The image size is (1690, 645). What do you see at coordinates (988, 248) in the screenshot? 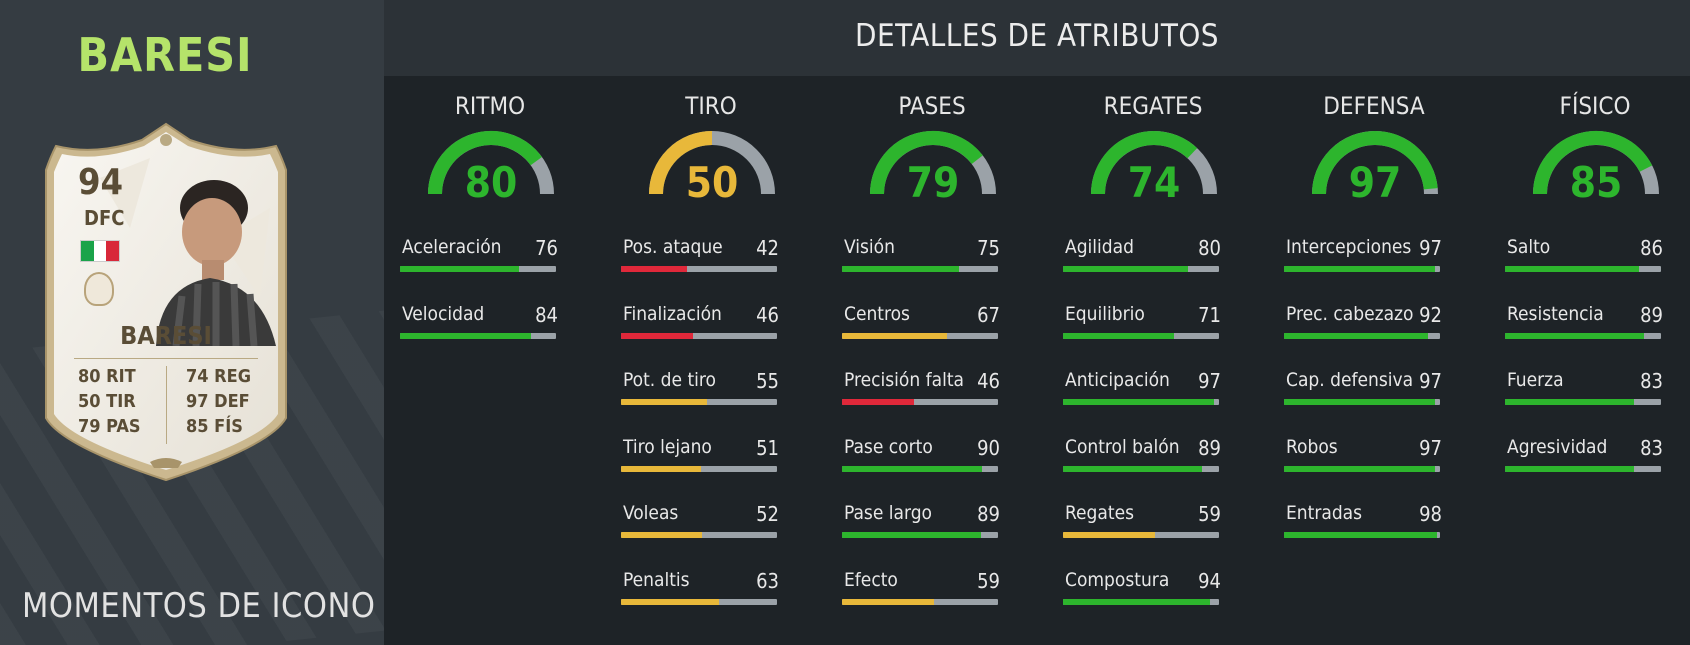
I see `stat-value: 75` at bounding box center [988, 248].